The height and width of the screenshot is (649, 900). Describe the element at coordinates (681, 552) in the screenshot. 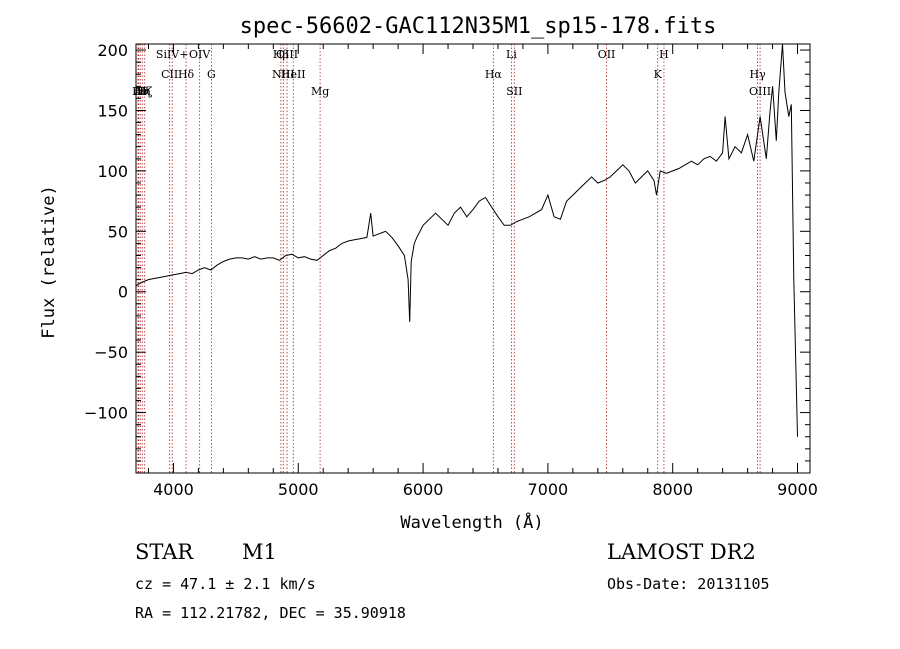

I see `survey-name: LAMOST DR2` at that location.